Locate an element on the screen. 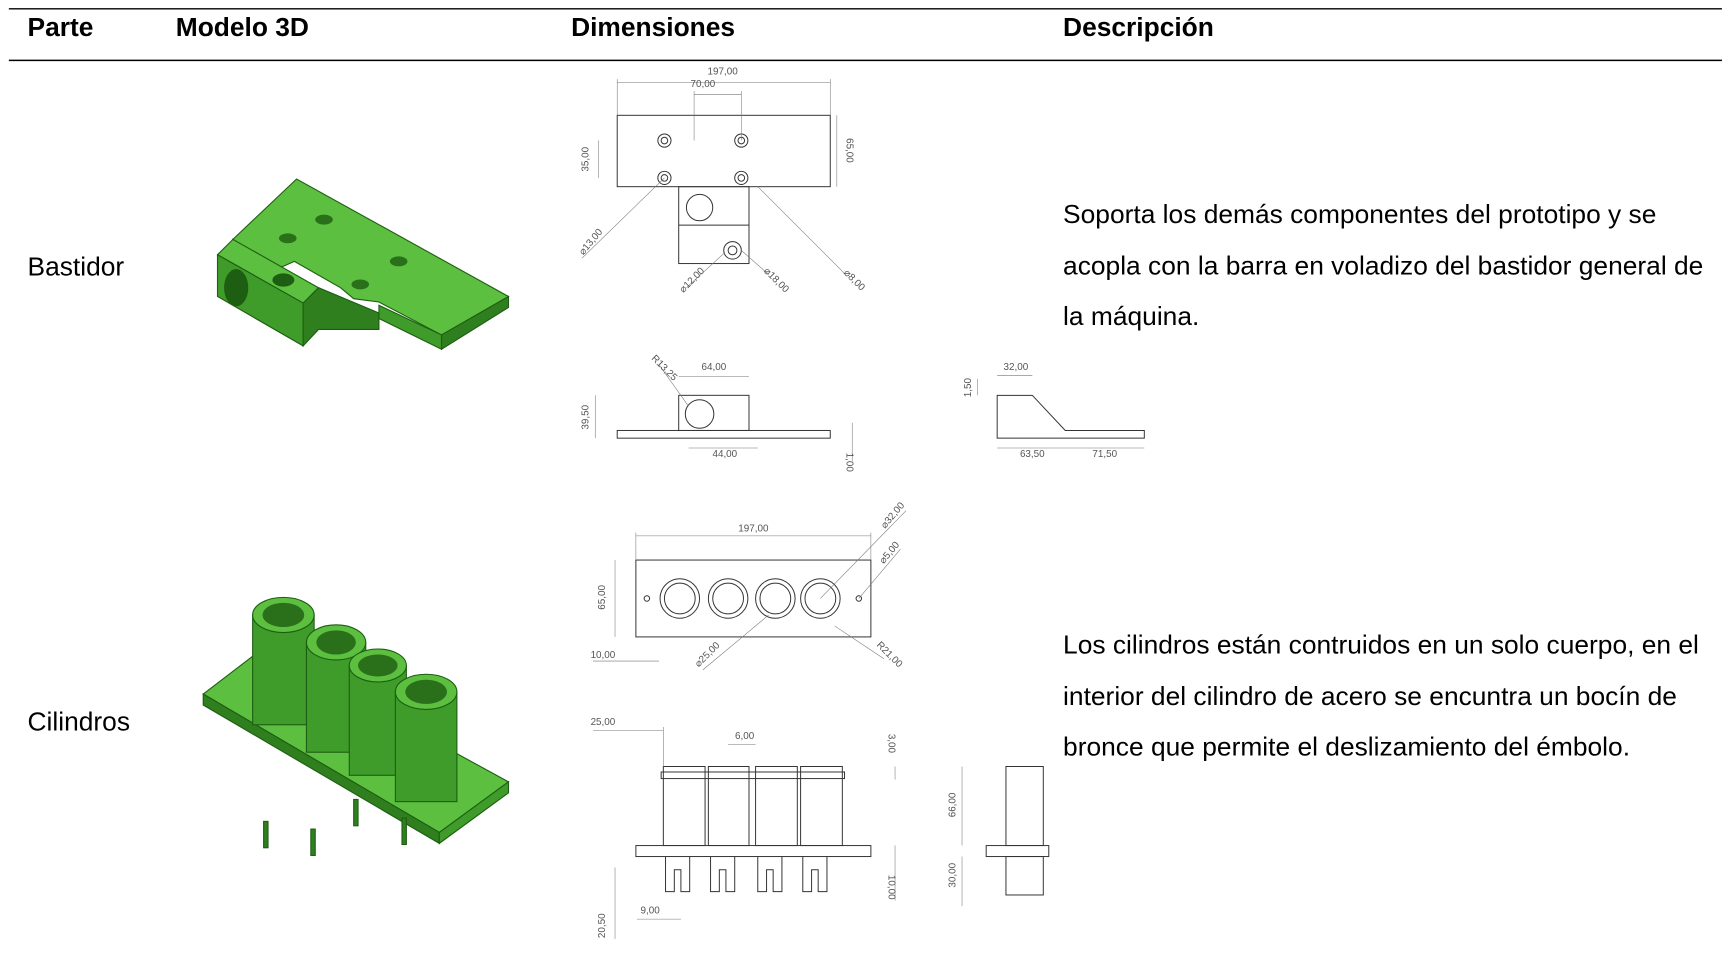 This screenshot has height=968, width=1722. dimension-label: ⌀5,00 is located at coordinates (890, 552).